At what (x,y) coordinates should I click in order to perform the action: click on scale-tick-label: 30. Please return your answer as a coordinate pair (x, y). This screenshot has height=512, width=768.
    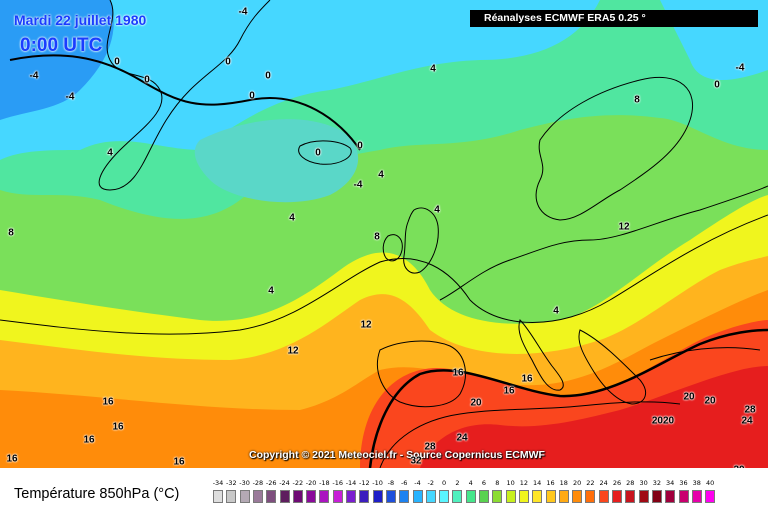
    Looking at the image, I should click on (643, 483).